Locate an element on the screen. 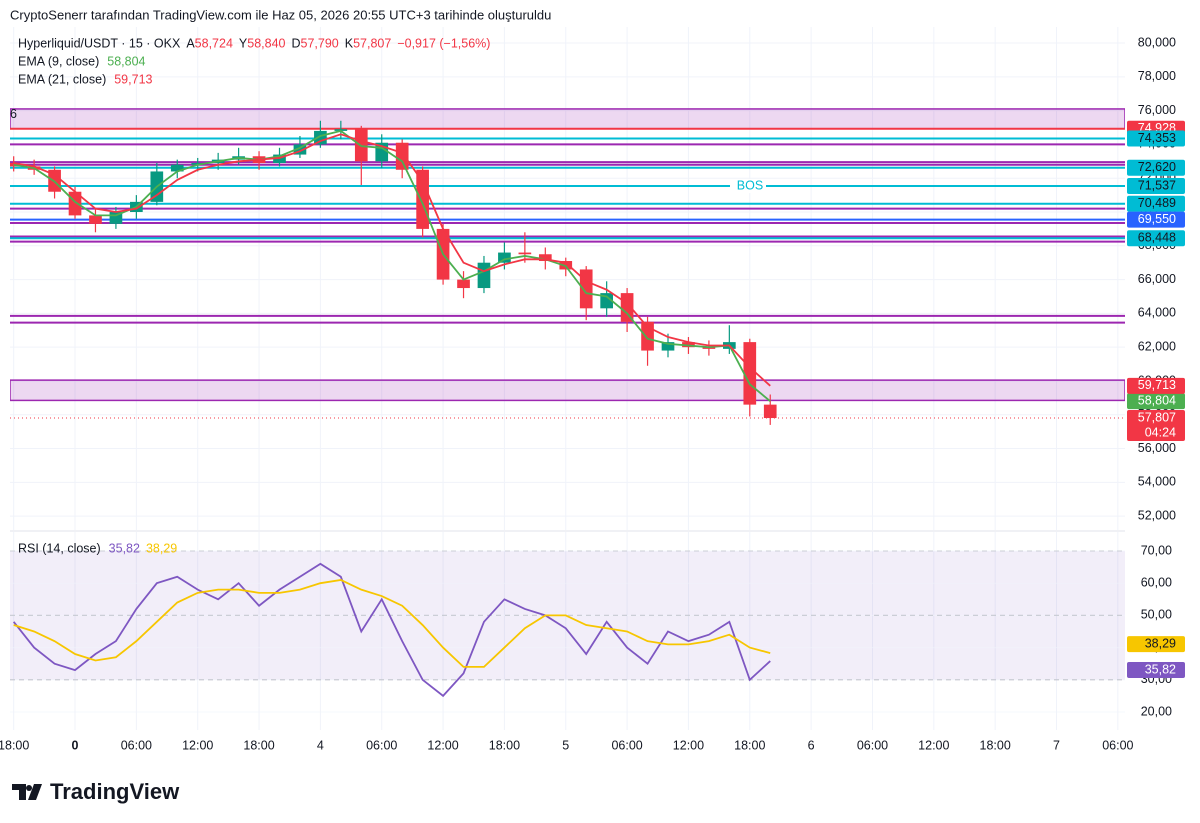 The height and width of the screenshot is (823, 1200). y-tick-label: 54,000 is located at coordinates (1157, 482).